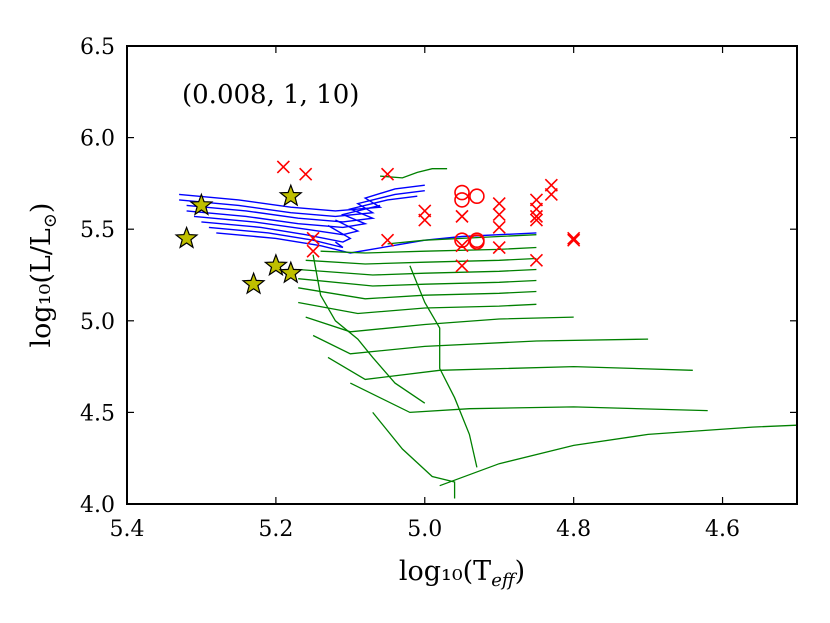 The height and width of the screenshot is (623, 830). Describe the element at coordinates (275, 529) in the screenshot. I see `x-tick-label: 5.2` at that location.